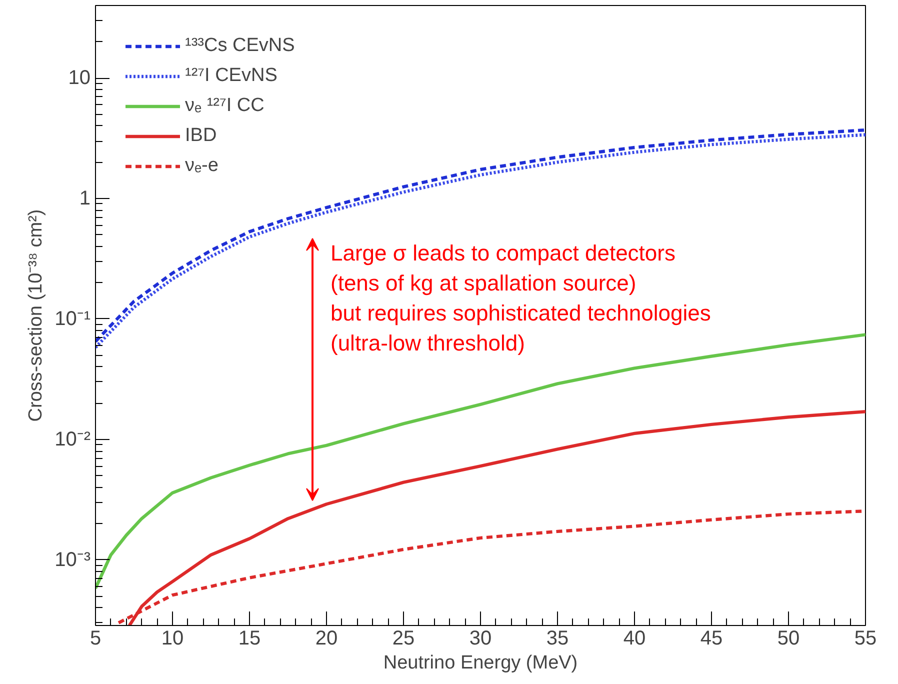  I want to click on legend-label: ¹²⁷I CEvNS, so click(231, 76).